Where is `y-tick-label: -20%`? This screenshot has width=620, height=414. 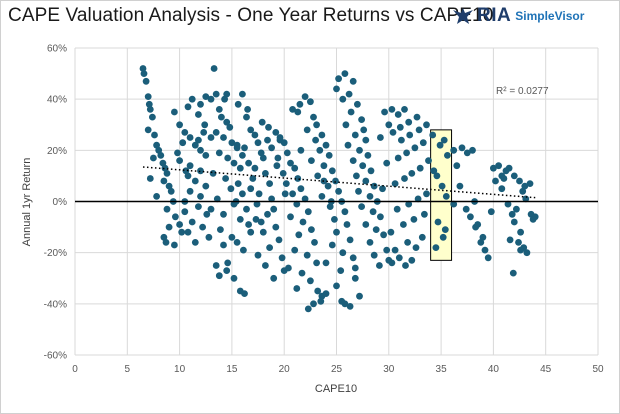 y-tick-label: -20% is located at coordinates (55, 253).